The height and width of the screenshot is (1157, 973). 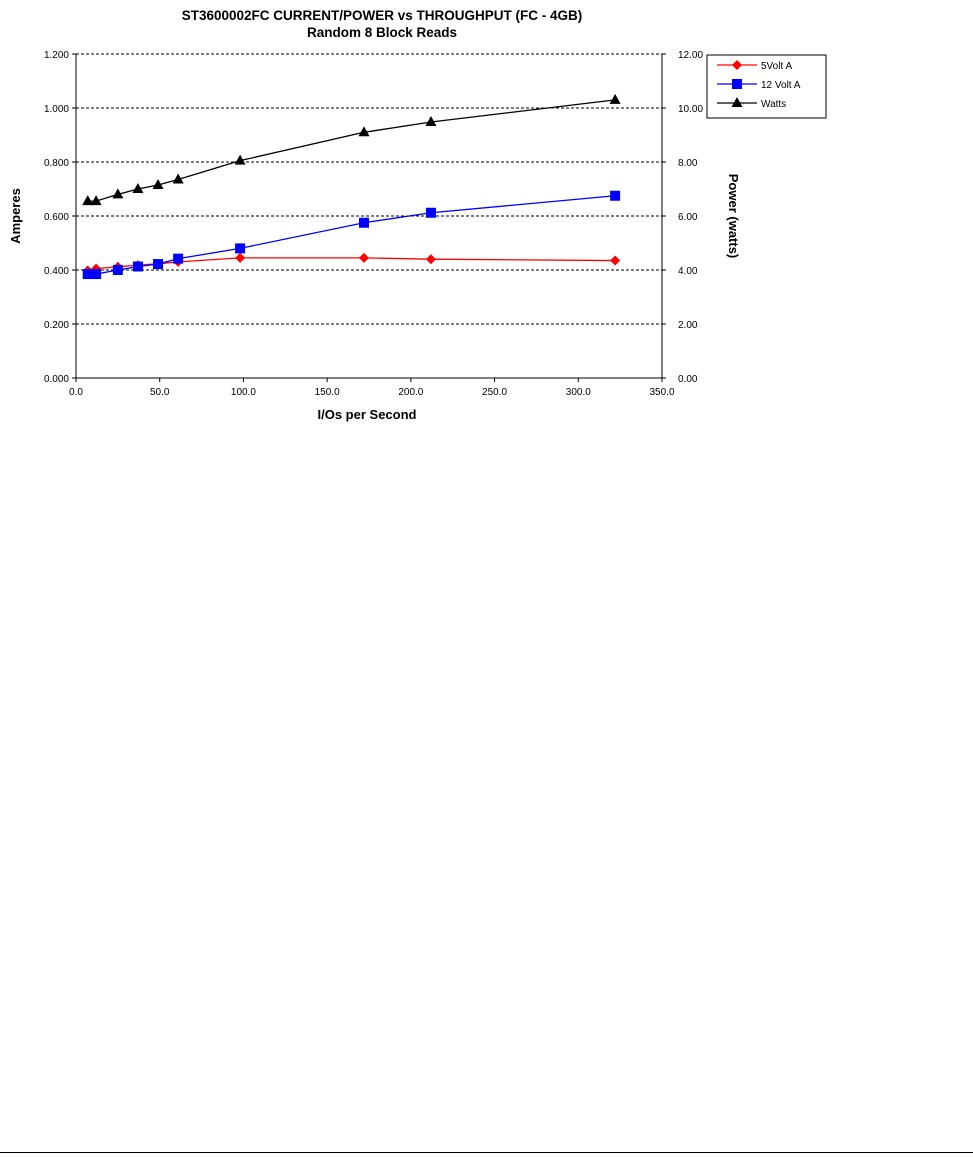 What do you see at coordinates (56, 55) in the screenshot?
I see `y-tick-label-left: 1.200` at bounding box center [56, 55].